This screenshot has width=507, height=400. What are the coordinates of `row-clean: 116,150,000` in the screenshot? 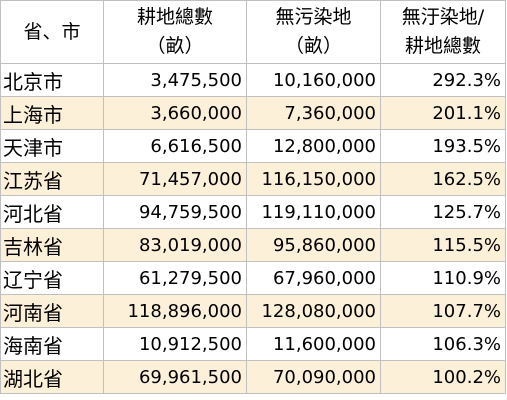 It's located at (313, 179).